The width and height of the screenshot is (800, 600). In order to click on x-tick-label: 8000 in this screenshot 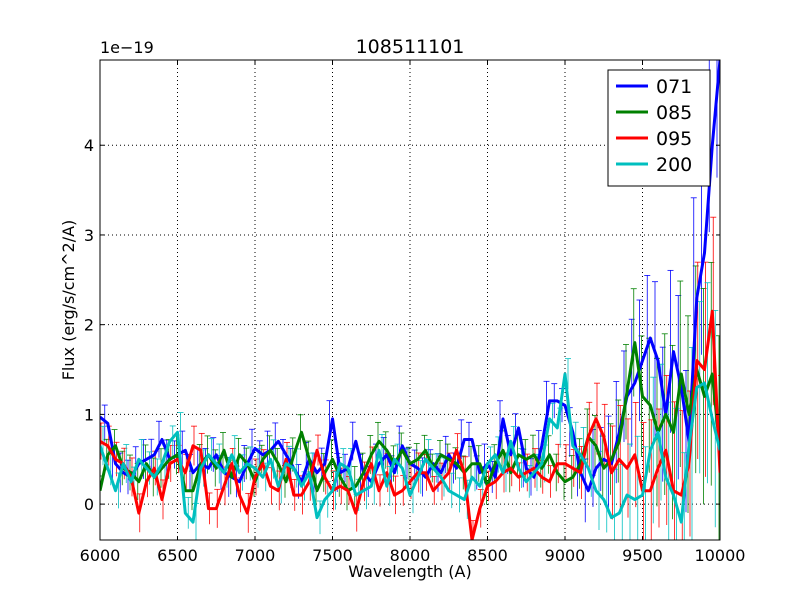, I will do `click(410, 555)`.